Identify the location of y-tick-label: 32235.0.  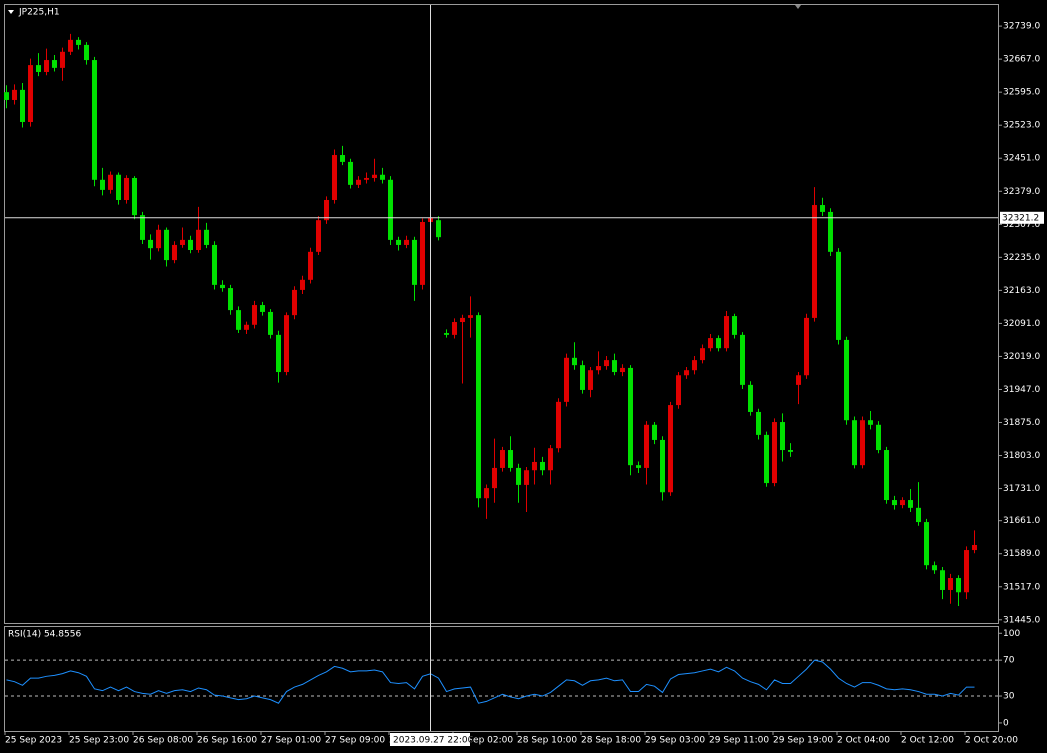
(1021, 258).